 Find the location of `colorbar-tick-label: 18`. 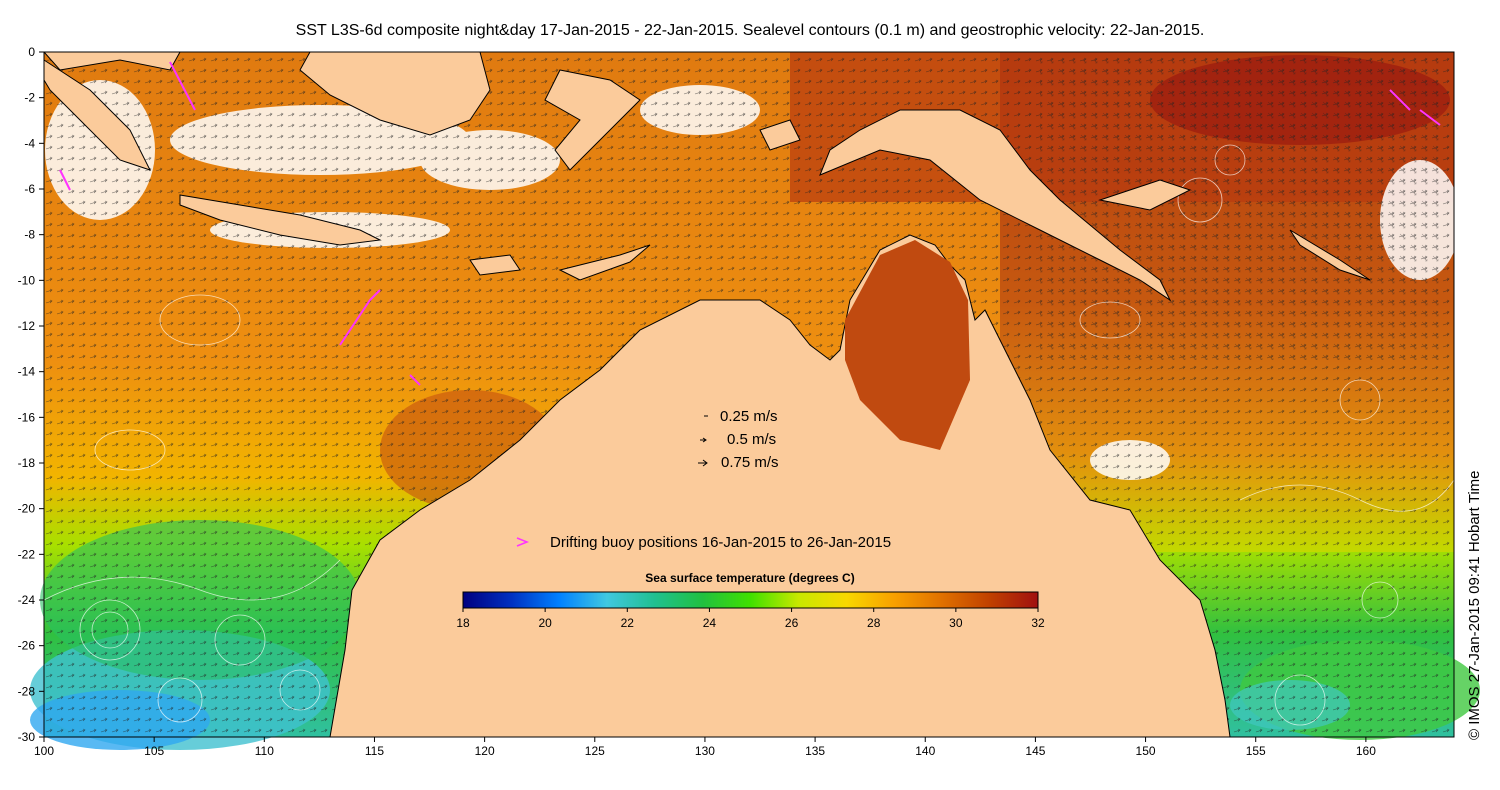

colorbar-tick-label: 18 is located at coordinates (463, 623).